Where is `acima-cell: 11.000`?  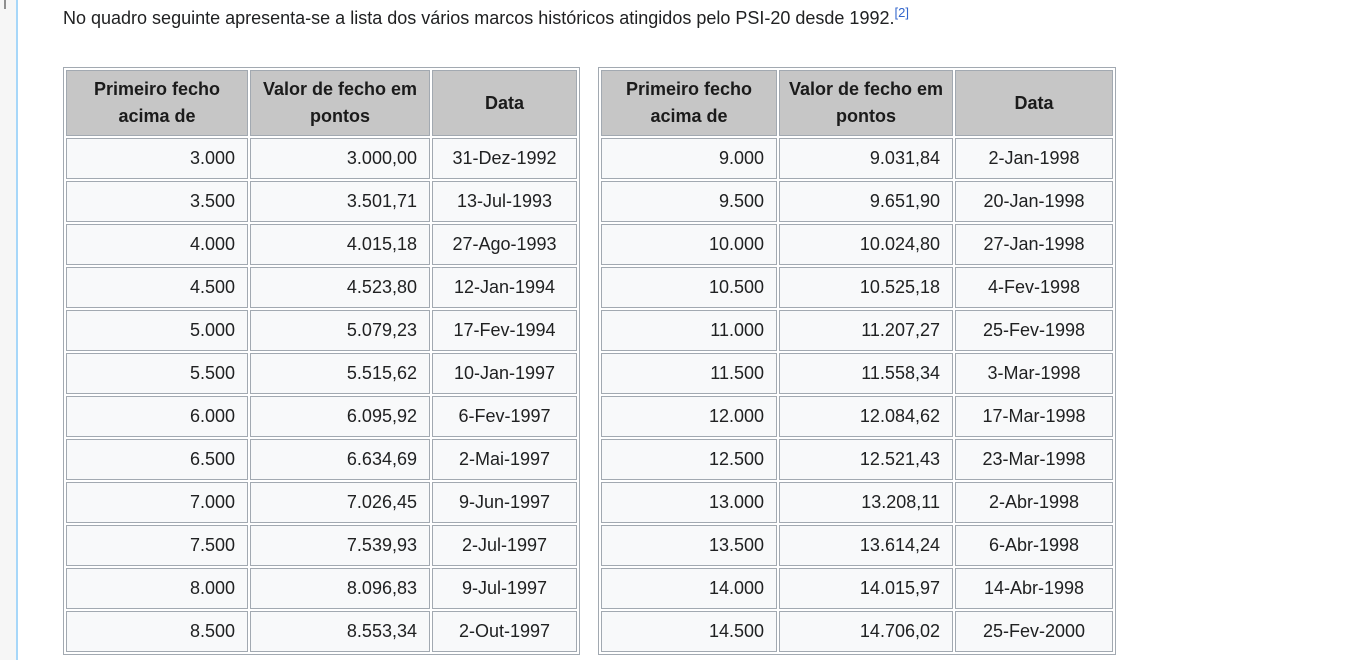
acima-cell: 11.000 is located at coordinates (689, 330).